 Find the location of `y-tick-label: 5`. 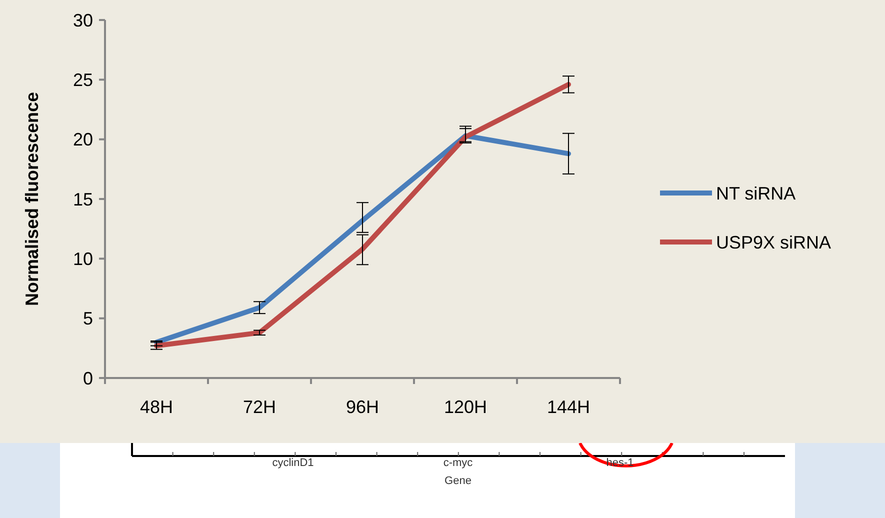

y-tick-label: 5 is located at coordinates (87, 318).